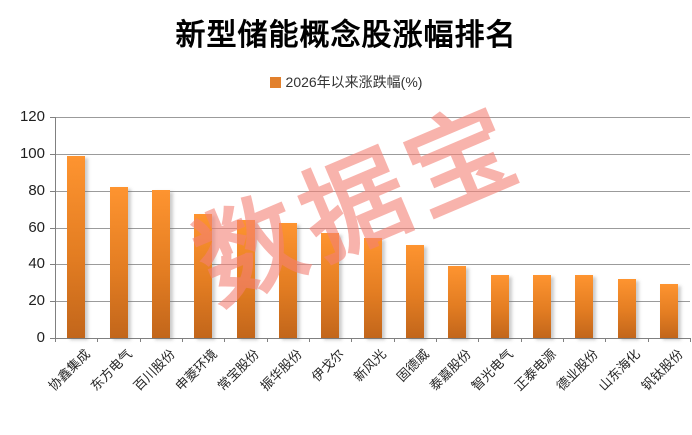  What do you see at coordinates (281, 370) in the screenshot?
I see `x-axis-label: 振华股份` at bounding box center [281, 370].